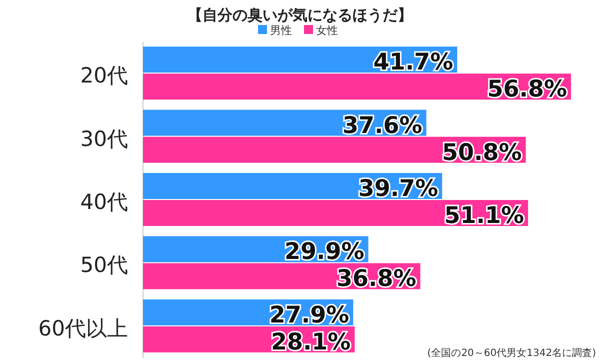 This screenshot has height=360, width=600. I want to click on data-label: 28.1%, so click(310, 342).